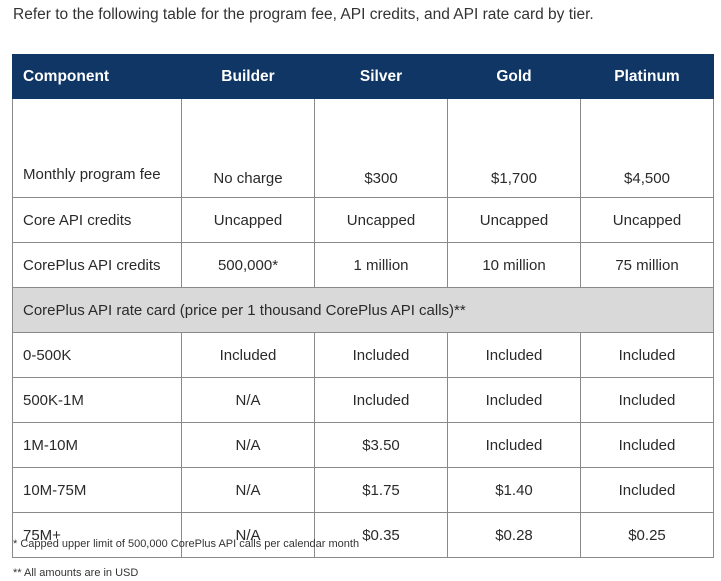  Describe the element at coordinates (381, 490) in the screenshot. I see `cell-silver: $1.75` at that location.